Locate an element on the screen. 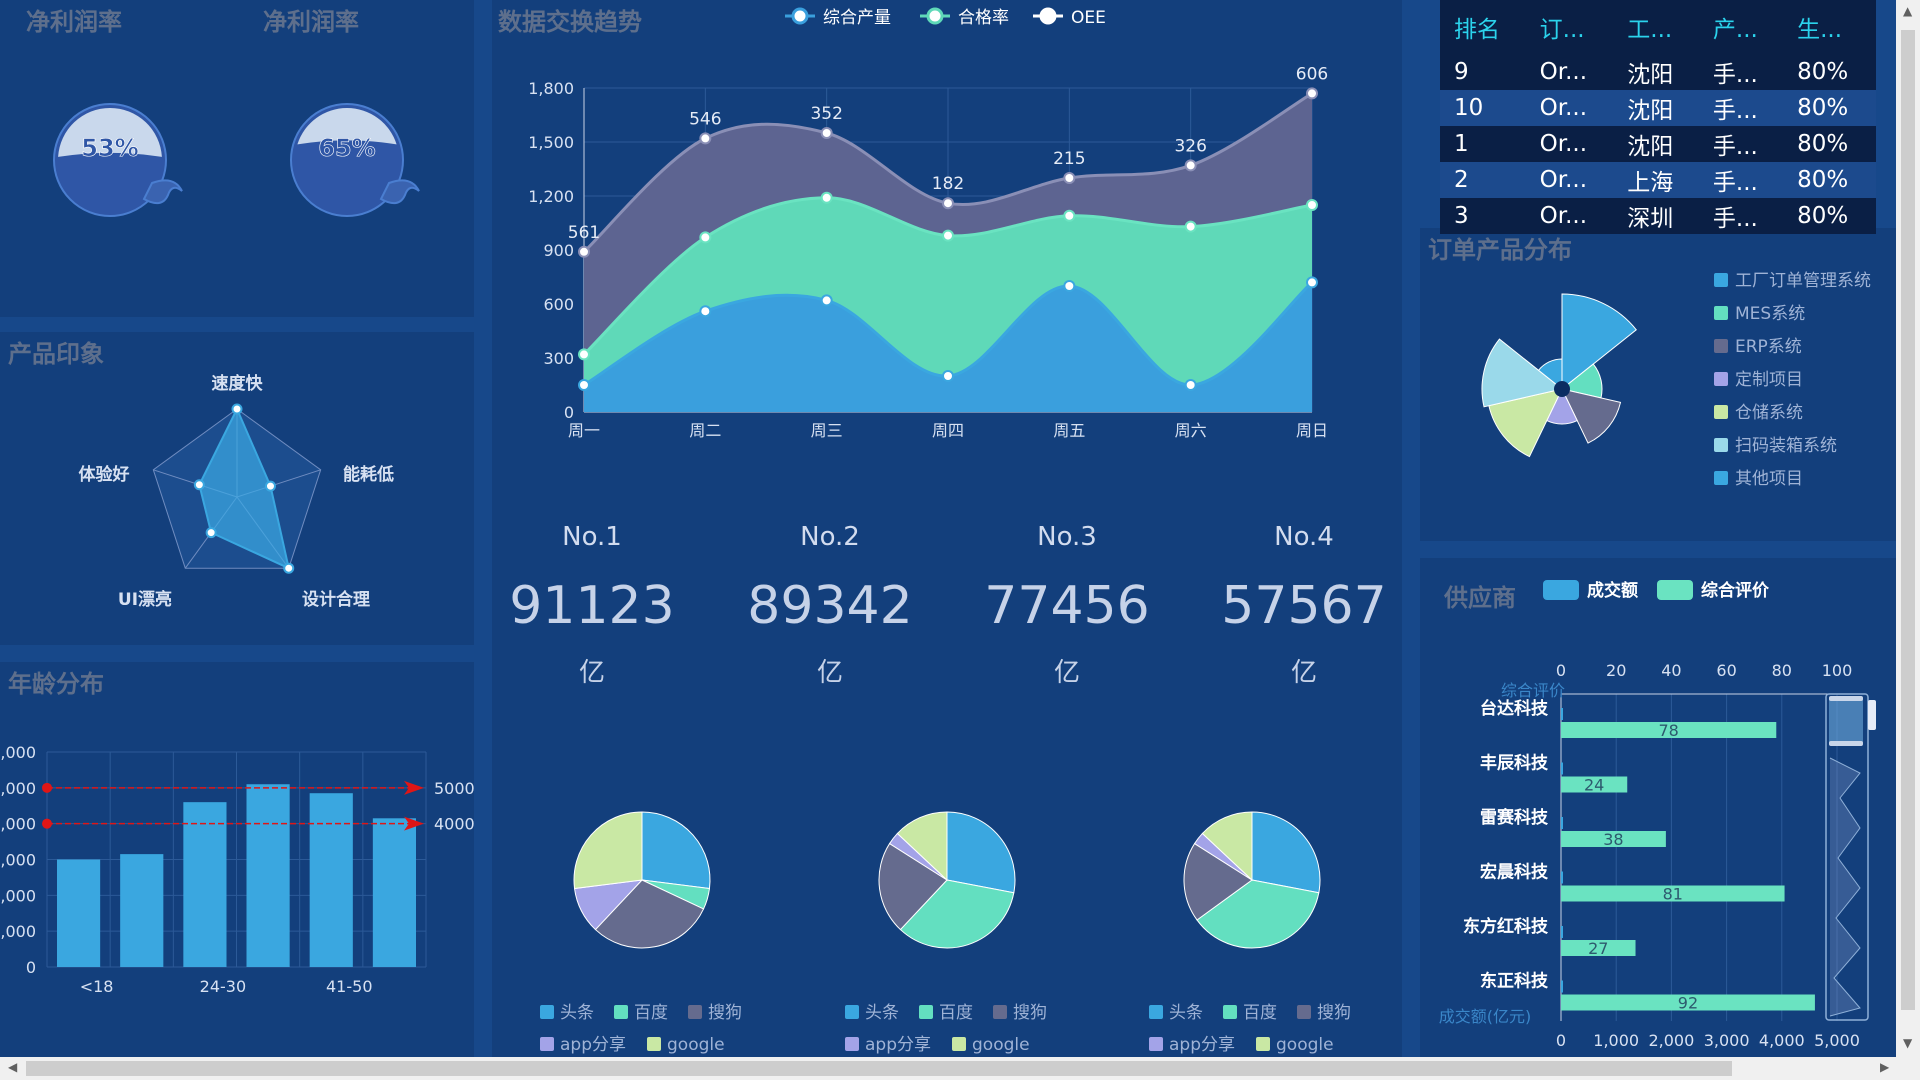 This screenshot has height=1080, width=1920. order-dist-legend-label: 定制项目 is located at coordinates (1769, 380).